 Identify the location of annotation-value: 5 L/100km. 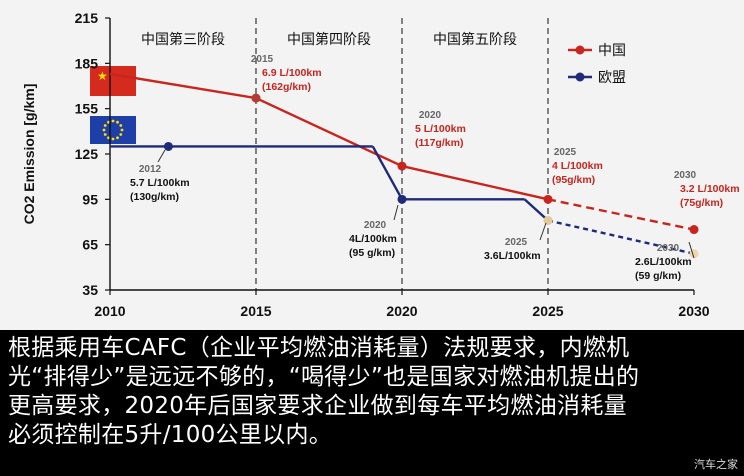
(440, 129).